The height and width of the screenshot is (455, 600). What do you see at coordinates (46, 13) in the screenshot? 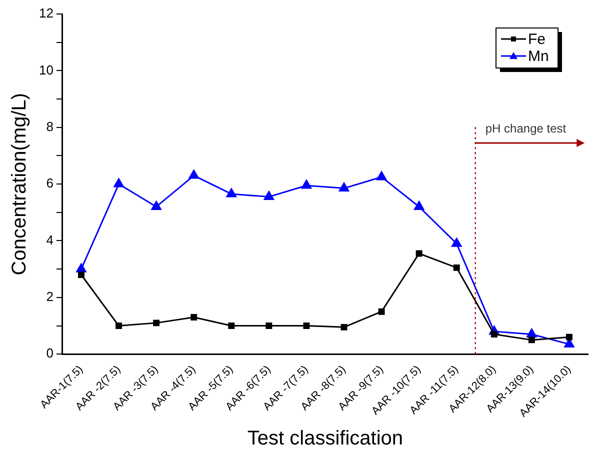
I see `y-tick-label: 12` at bounding box center [46, 13].